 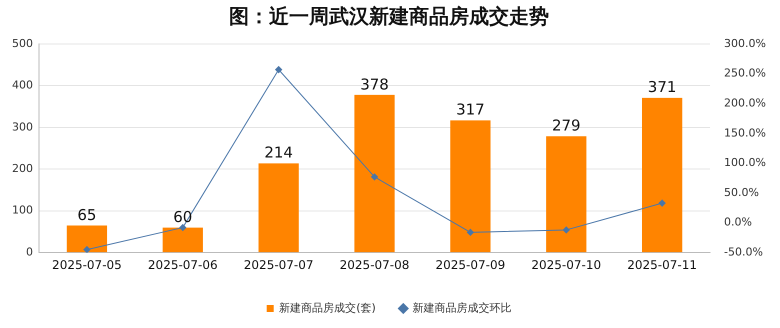 I want to click on x-tick-label: 2025-07-06, so click(x=183, y=265).